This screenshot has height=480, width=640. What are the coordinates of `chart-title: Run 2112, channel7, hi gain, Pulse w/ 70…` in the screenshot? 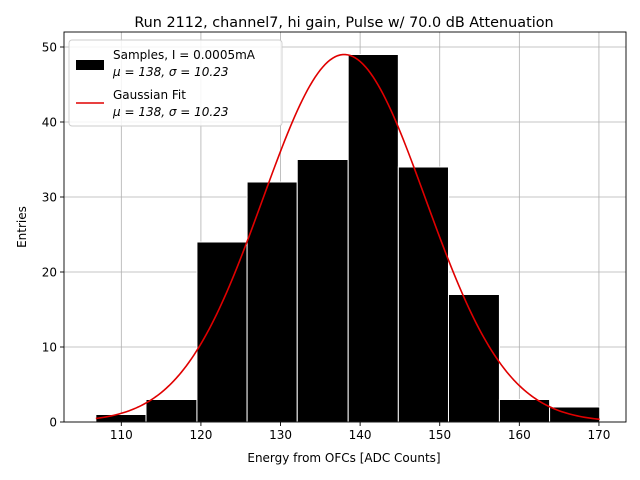 It's located at (343, 23).